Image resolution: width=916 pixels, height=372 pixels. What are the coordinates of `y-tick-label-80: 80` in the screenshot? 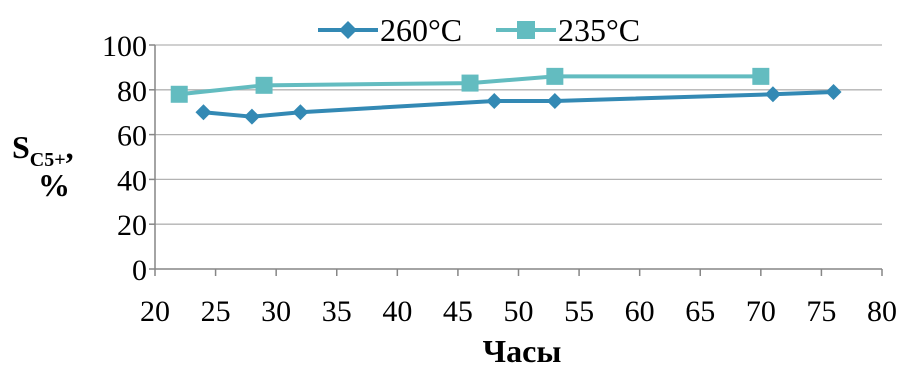 It's located at (132, 91).